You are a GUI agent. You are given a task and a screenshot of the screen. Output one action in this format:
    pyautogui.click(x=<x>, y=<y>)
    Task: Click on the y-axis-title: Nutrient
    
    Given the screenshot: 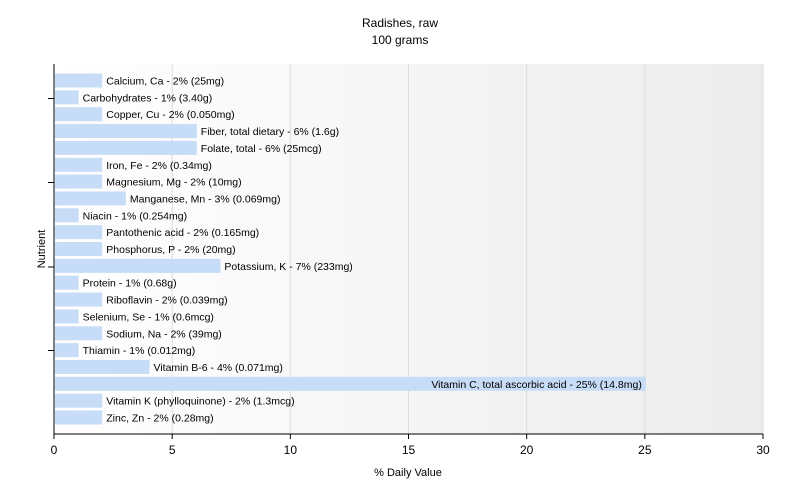 What is the action you would take?
    pyautogui.click(x=42, y=249)
    